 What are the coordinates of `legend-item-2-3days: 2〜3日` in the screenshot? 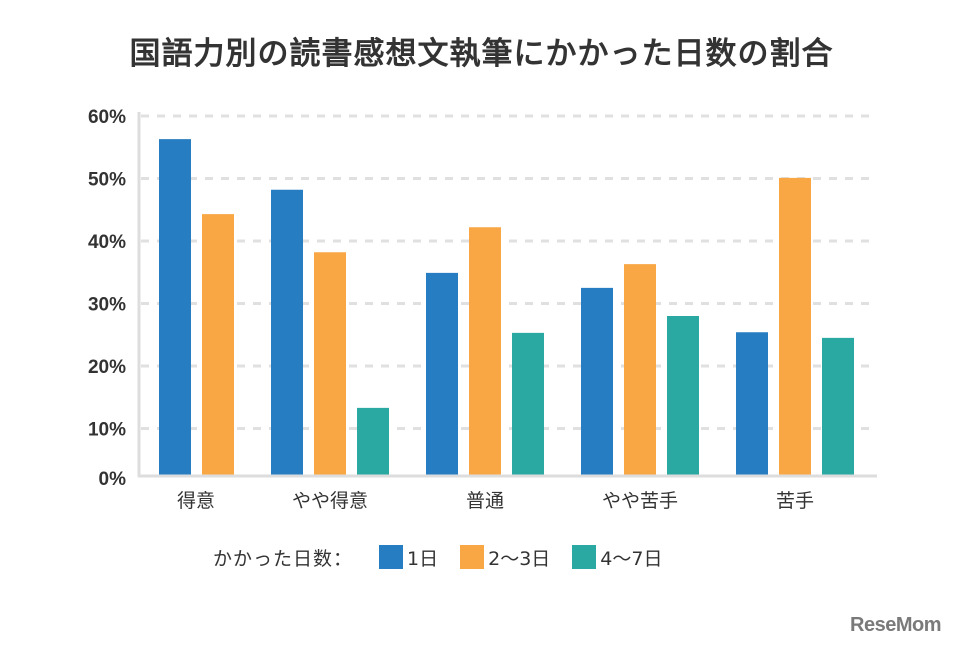 It's located at (505, 557).